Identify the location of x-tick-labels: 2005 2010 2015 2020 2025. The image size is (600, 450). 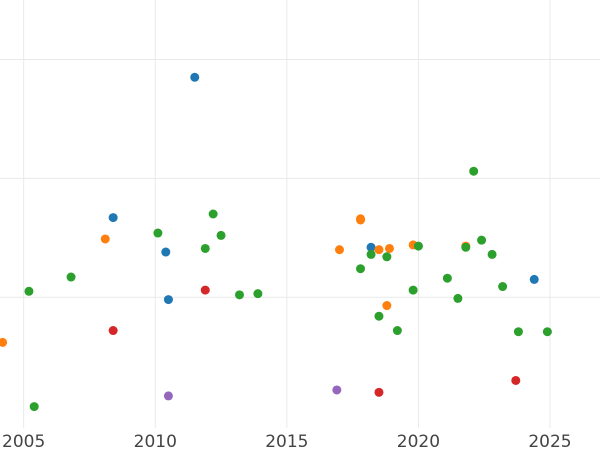
(287, 441).